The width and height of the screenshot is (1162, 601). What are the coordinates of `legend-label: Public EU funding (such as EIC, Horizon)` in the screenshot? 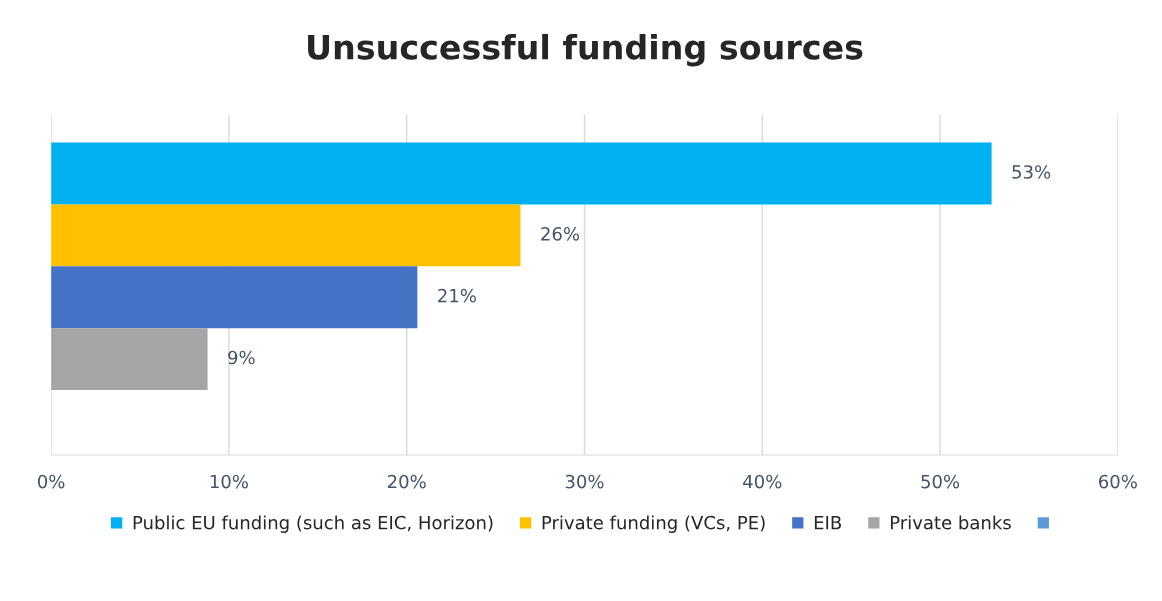 It's located at (313, 524).